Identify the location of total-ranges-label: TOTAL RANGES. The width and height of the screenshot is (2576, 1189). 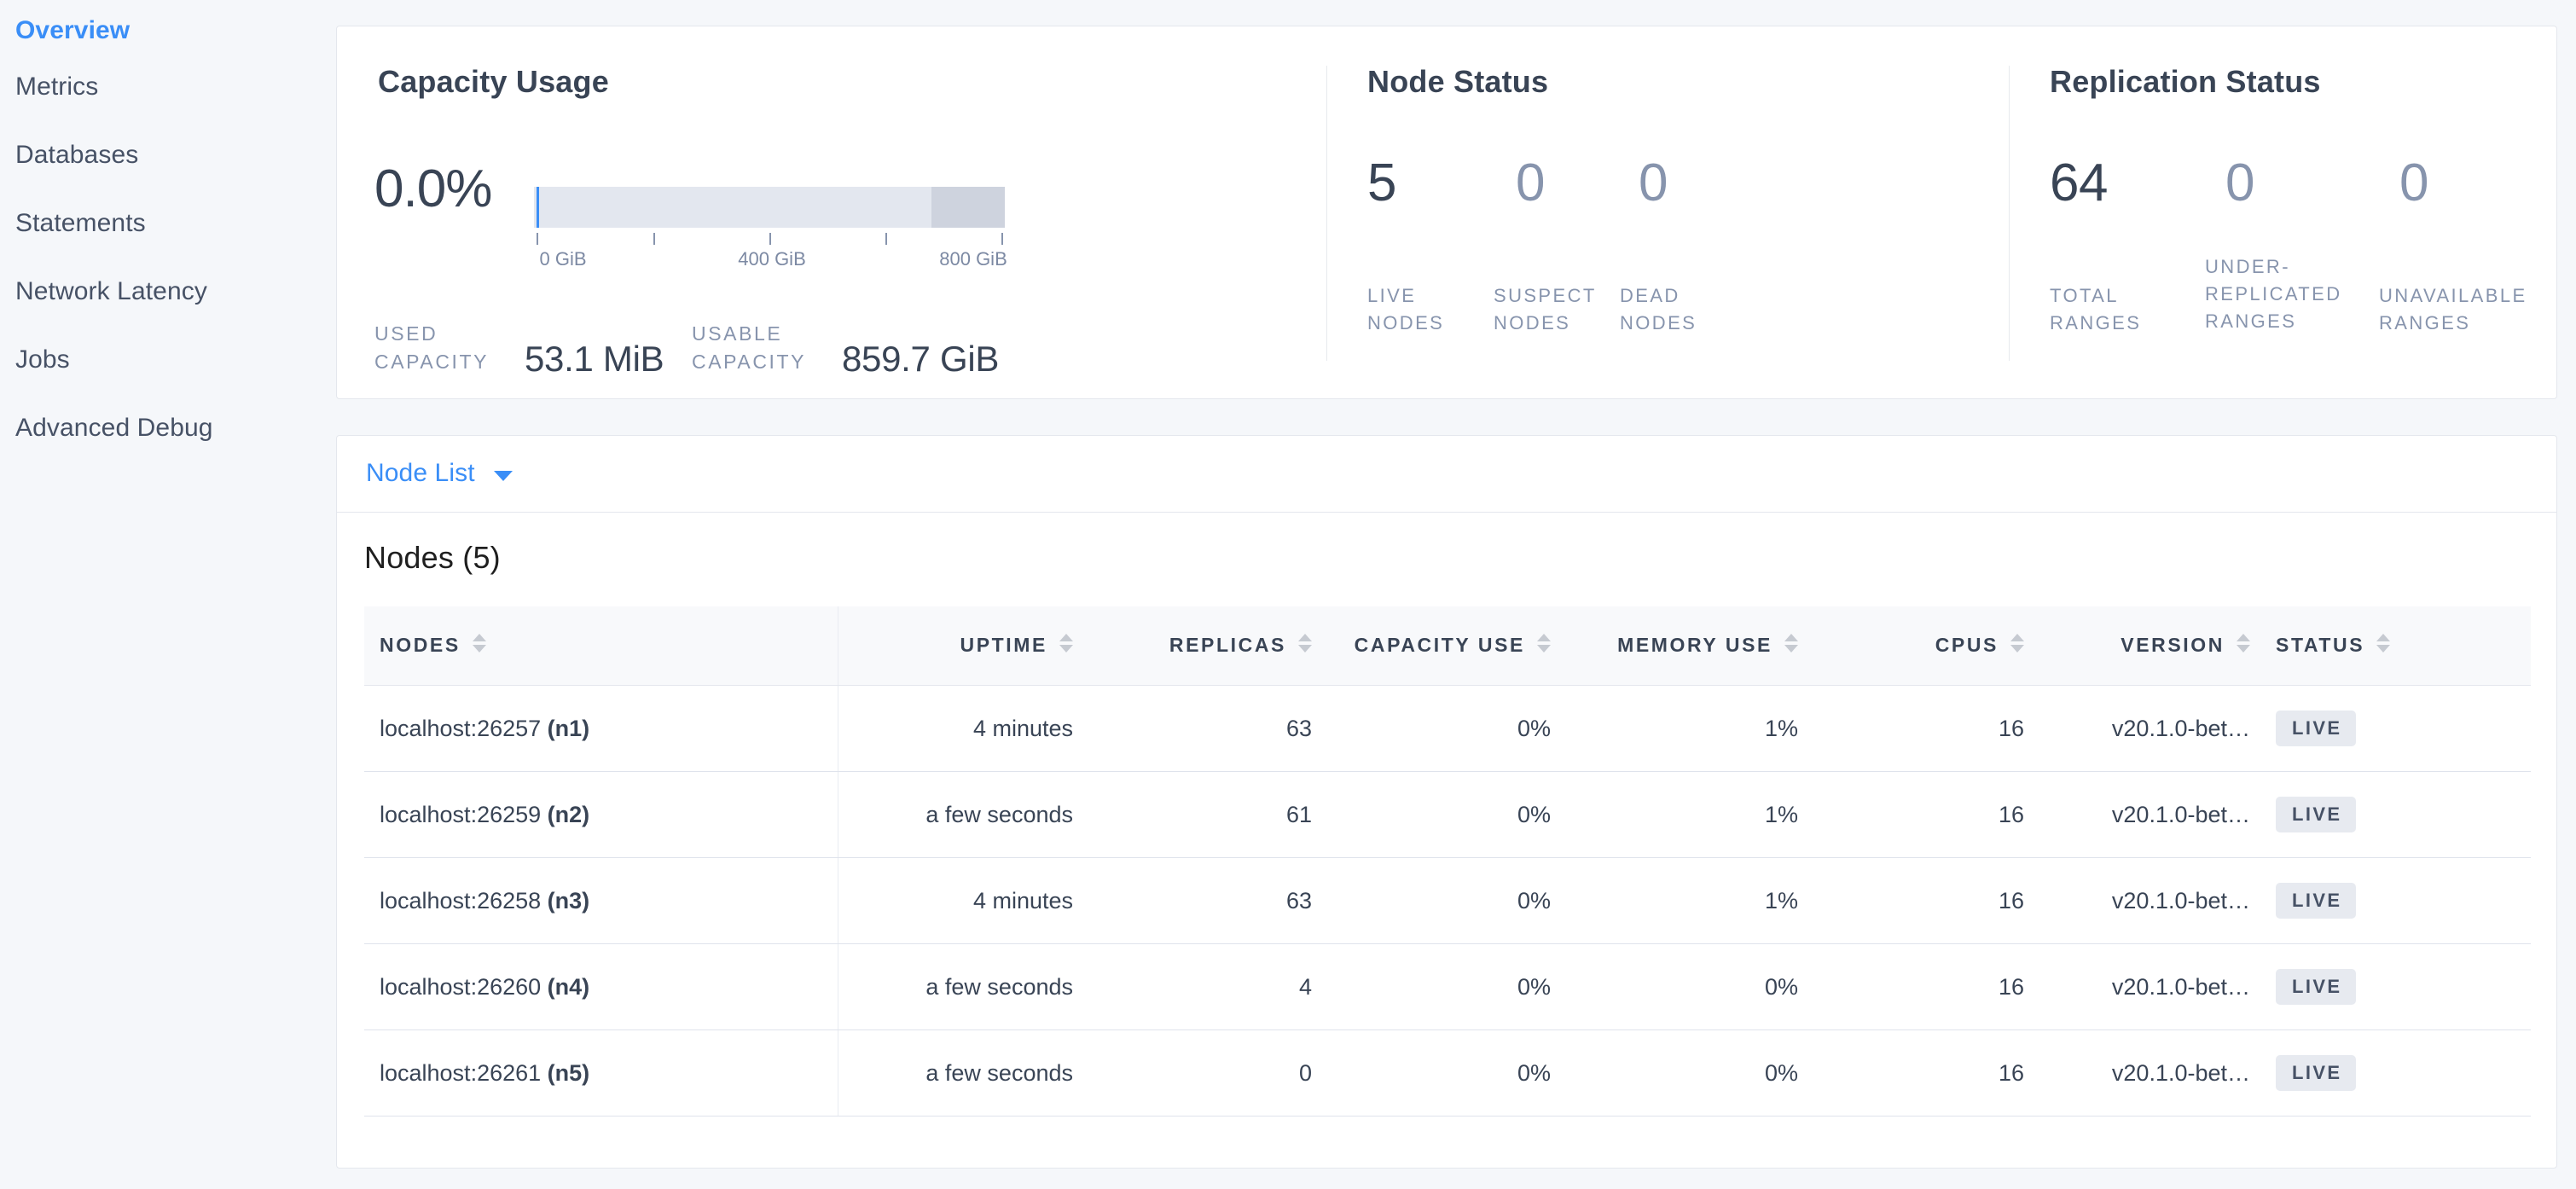
(2096, 309).